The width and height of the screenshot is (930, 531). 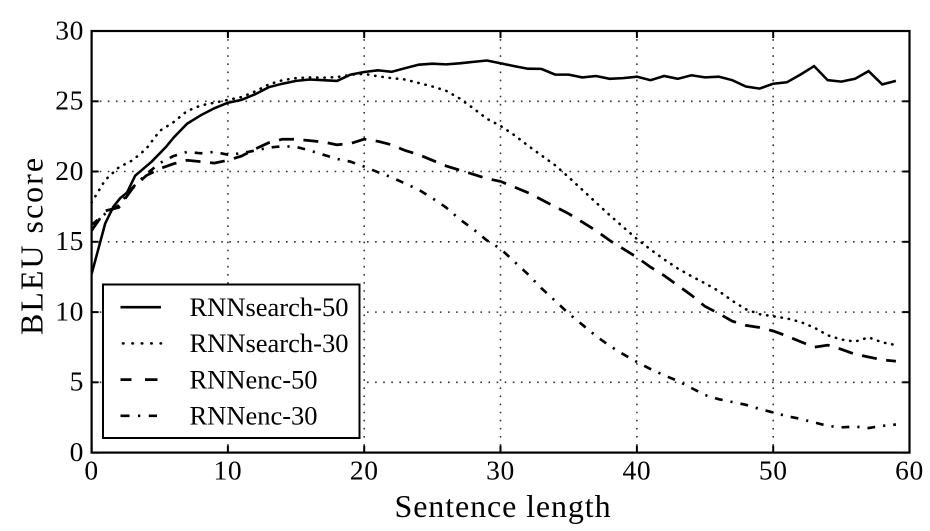 What do you see at coordinates (269, 307) in the screenshot?
I see `svg-text: RNNsearch-50` at bounding box center [269, 307].